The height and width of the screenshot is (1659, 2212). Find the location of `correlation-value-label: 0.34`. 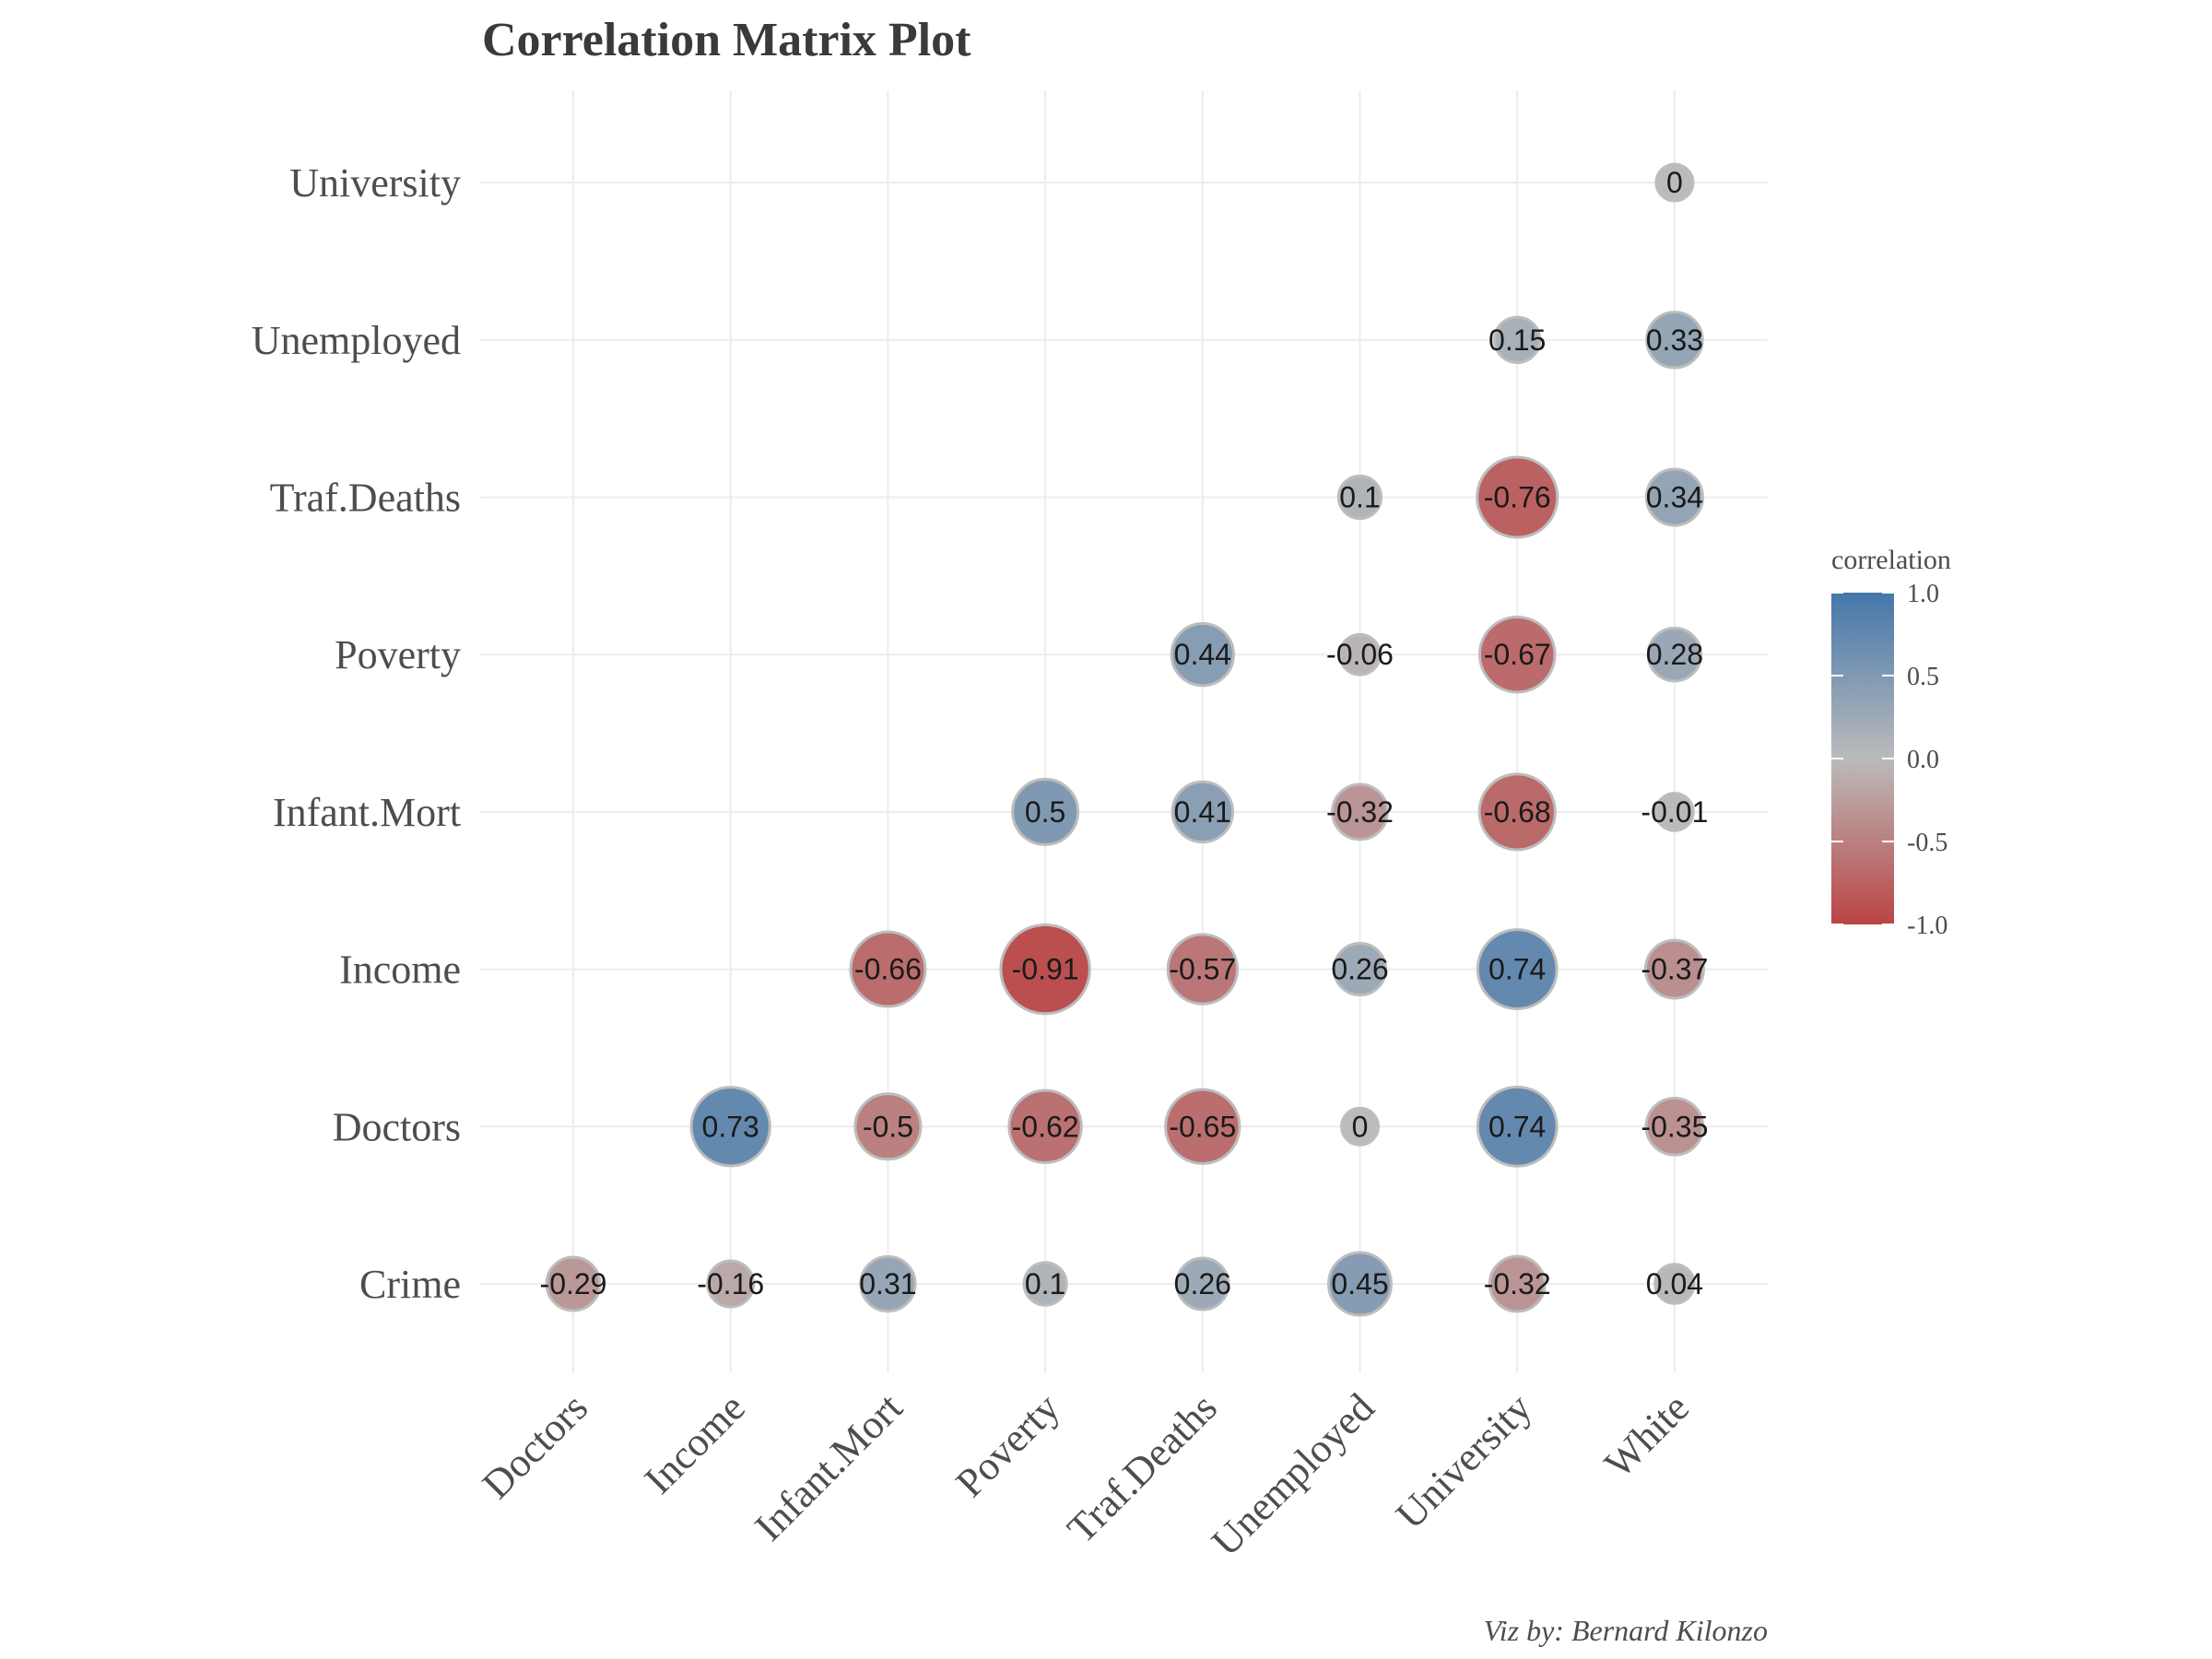

correlation-value-label: 0.34 is located at coordinates (1674, 497).